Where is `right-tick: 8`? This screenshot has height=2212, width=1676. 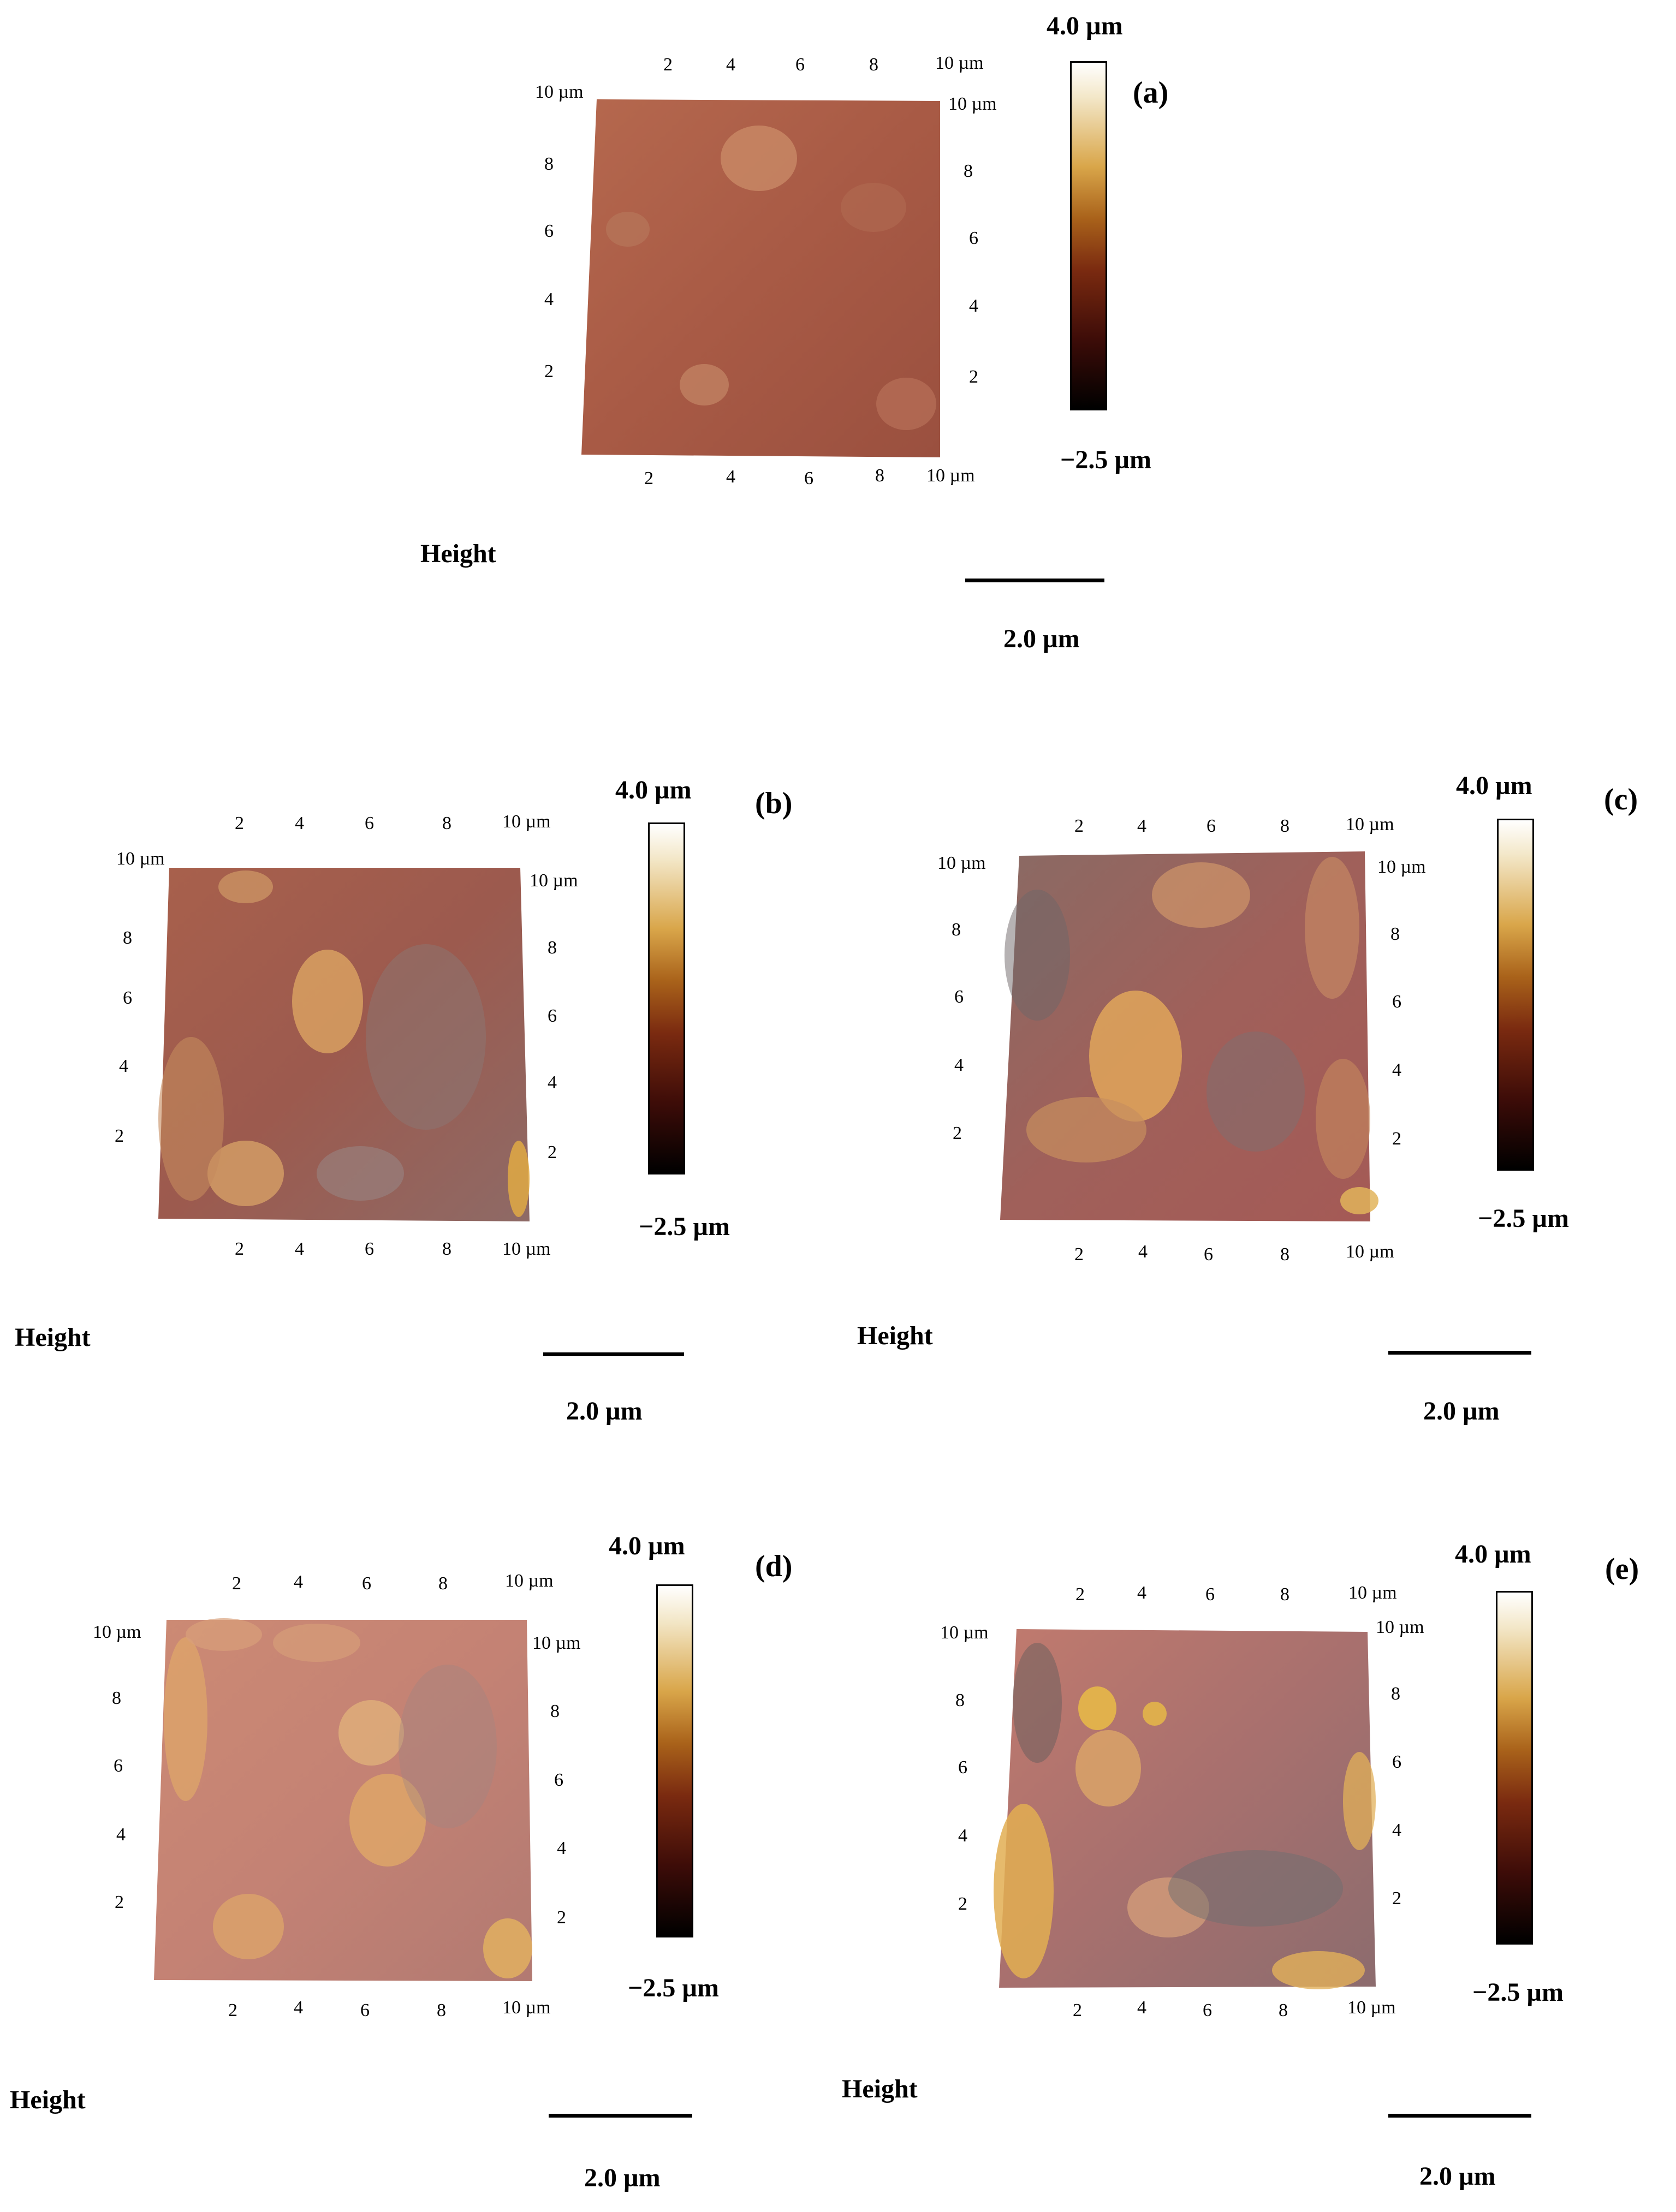
right-tick: 8 is located at coordinates (1395, 1694).